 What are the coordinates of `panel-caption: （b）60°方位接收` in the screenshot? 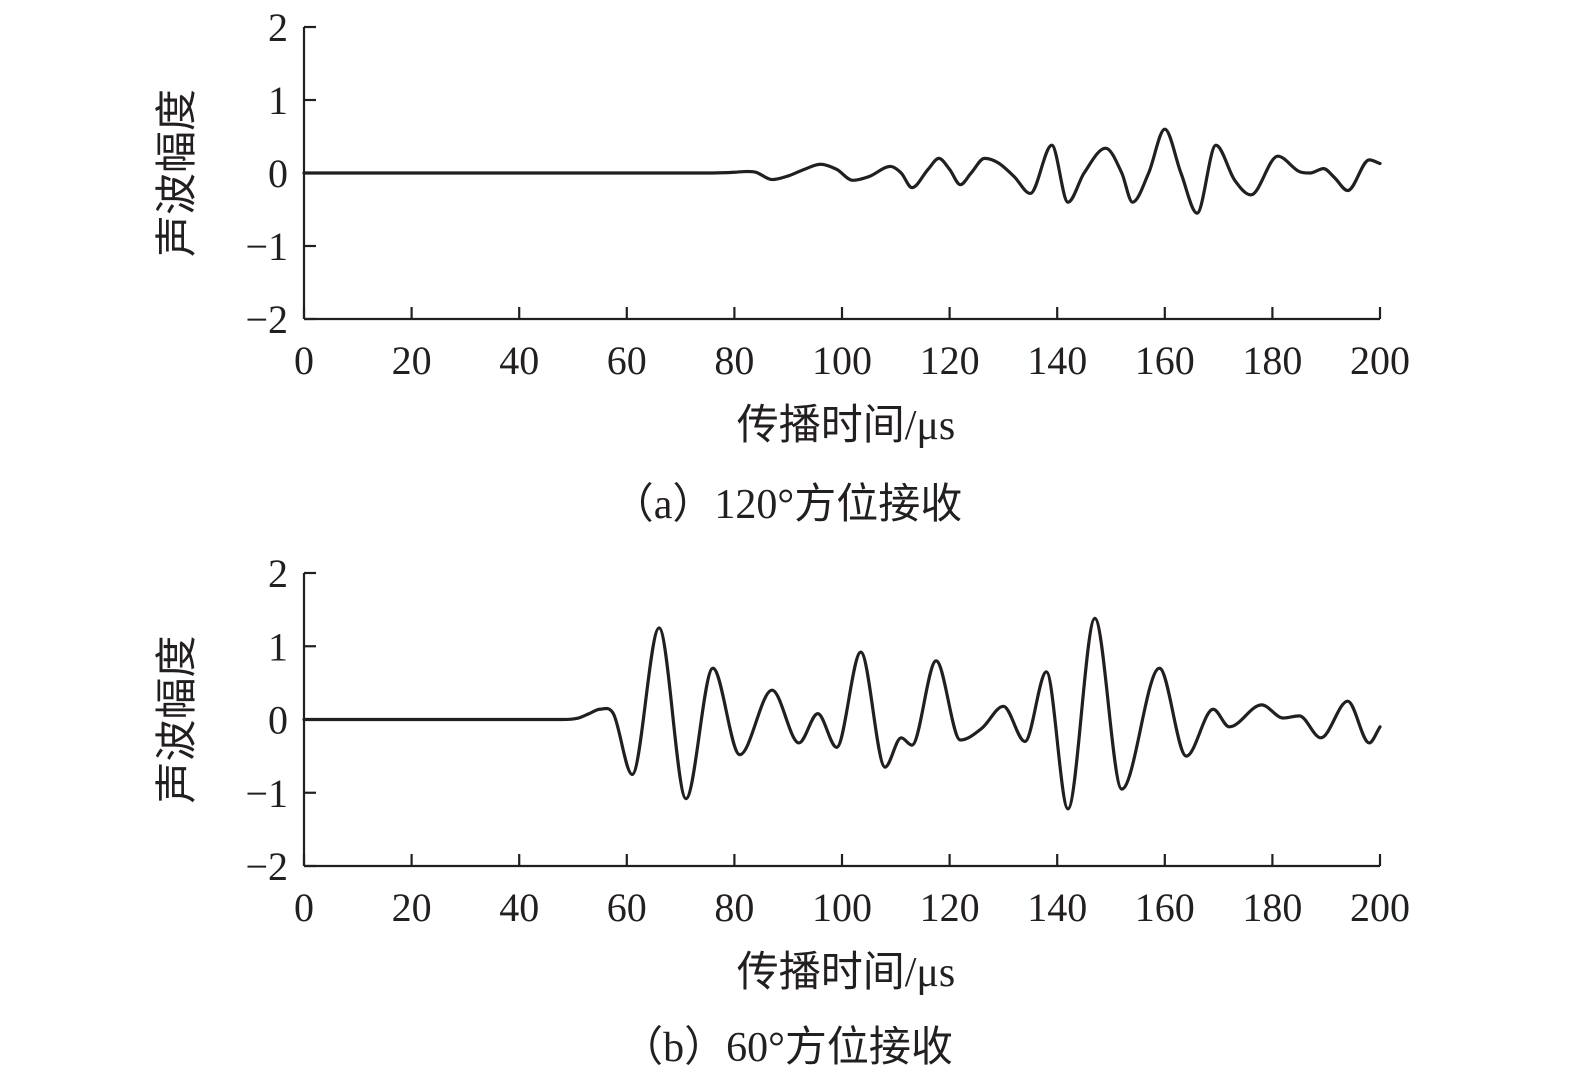 It's located at (787, 1047).